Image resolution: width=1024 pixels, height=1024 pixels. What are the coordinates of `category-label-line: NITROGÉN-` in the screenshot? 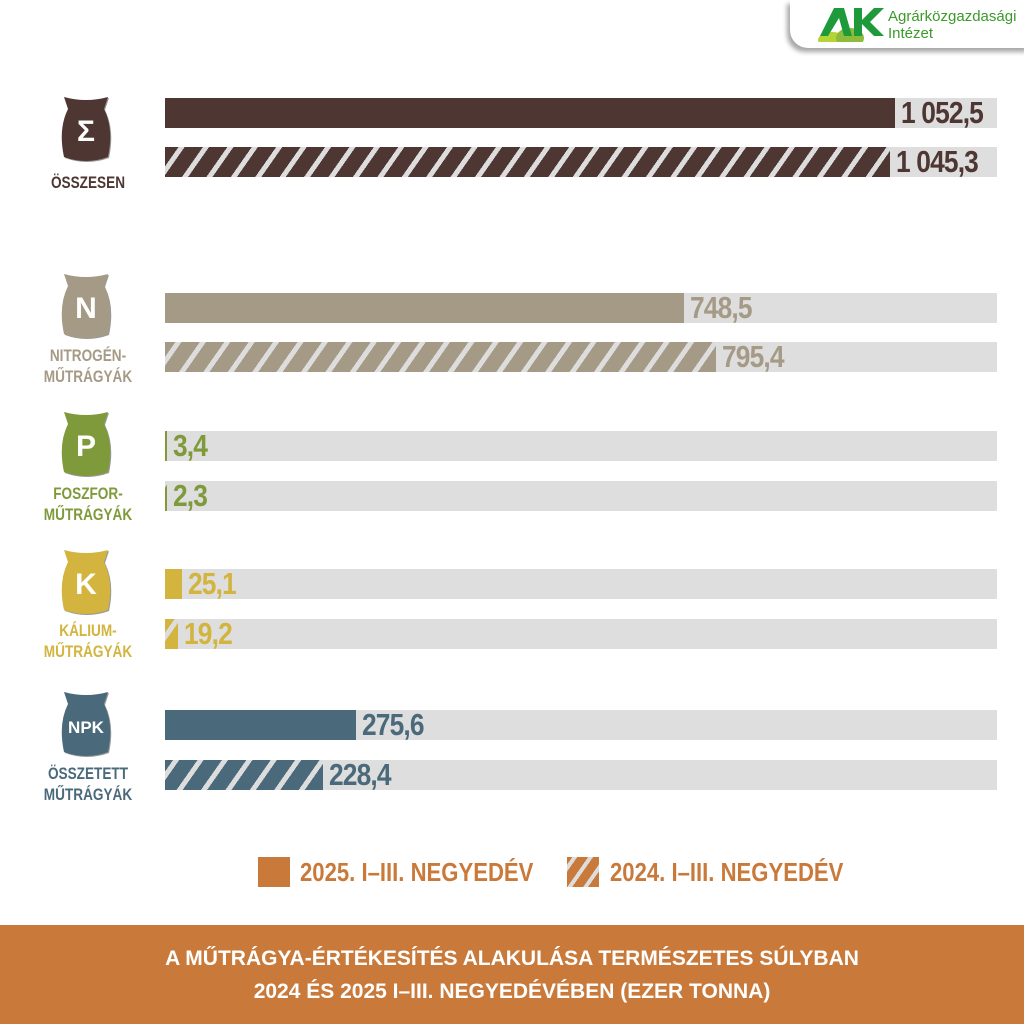 It's located at (88, 355).